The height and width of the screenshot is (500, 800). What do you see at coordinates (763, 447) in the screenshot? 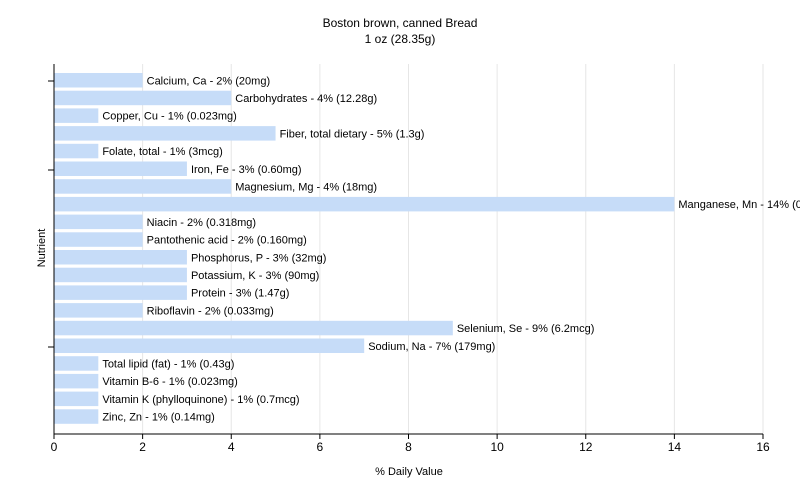
I see `x-tick-label: 16` at bounding box center [763, 447].